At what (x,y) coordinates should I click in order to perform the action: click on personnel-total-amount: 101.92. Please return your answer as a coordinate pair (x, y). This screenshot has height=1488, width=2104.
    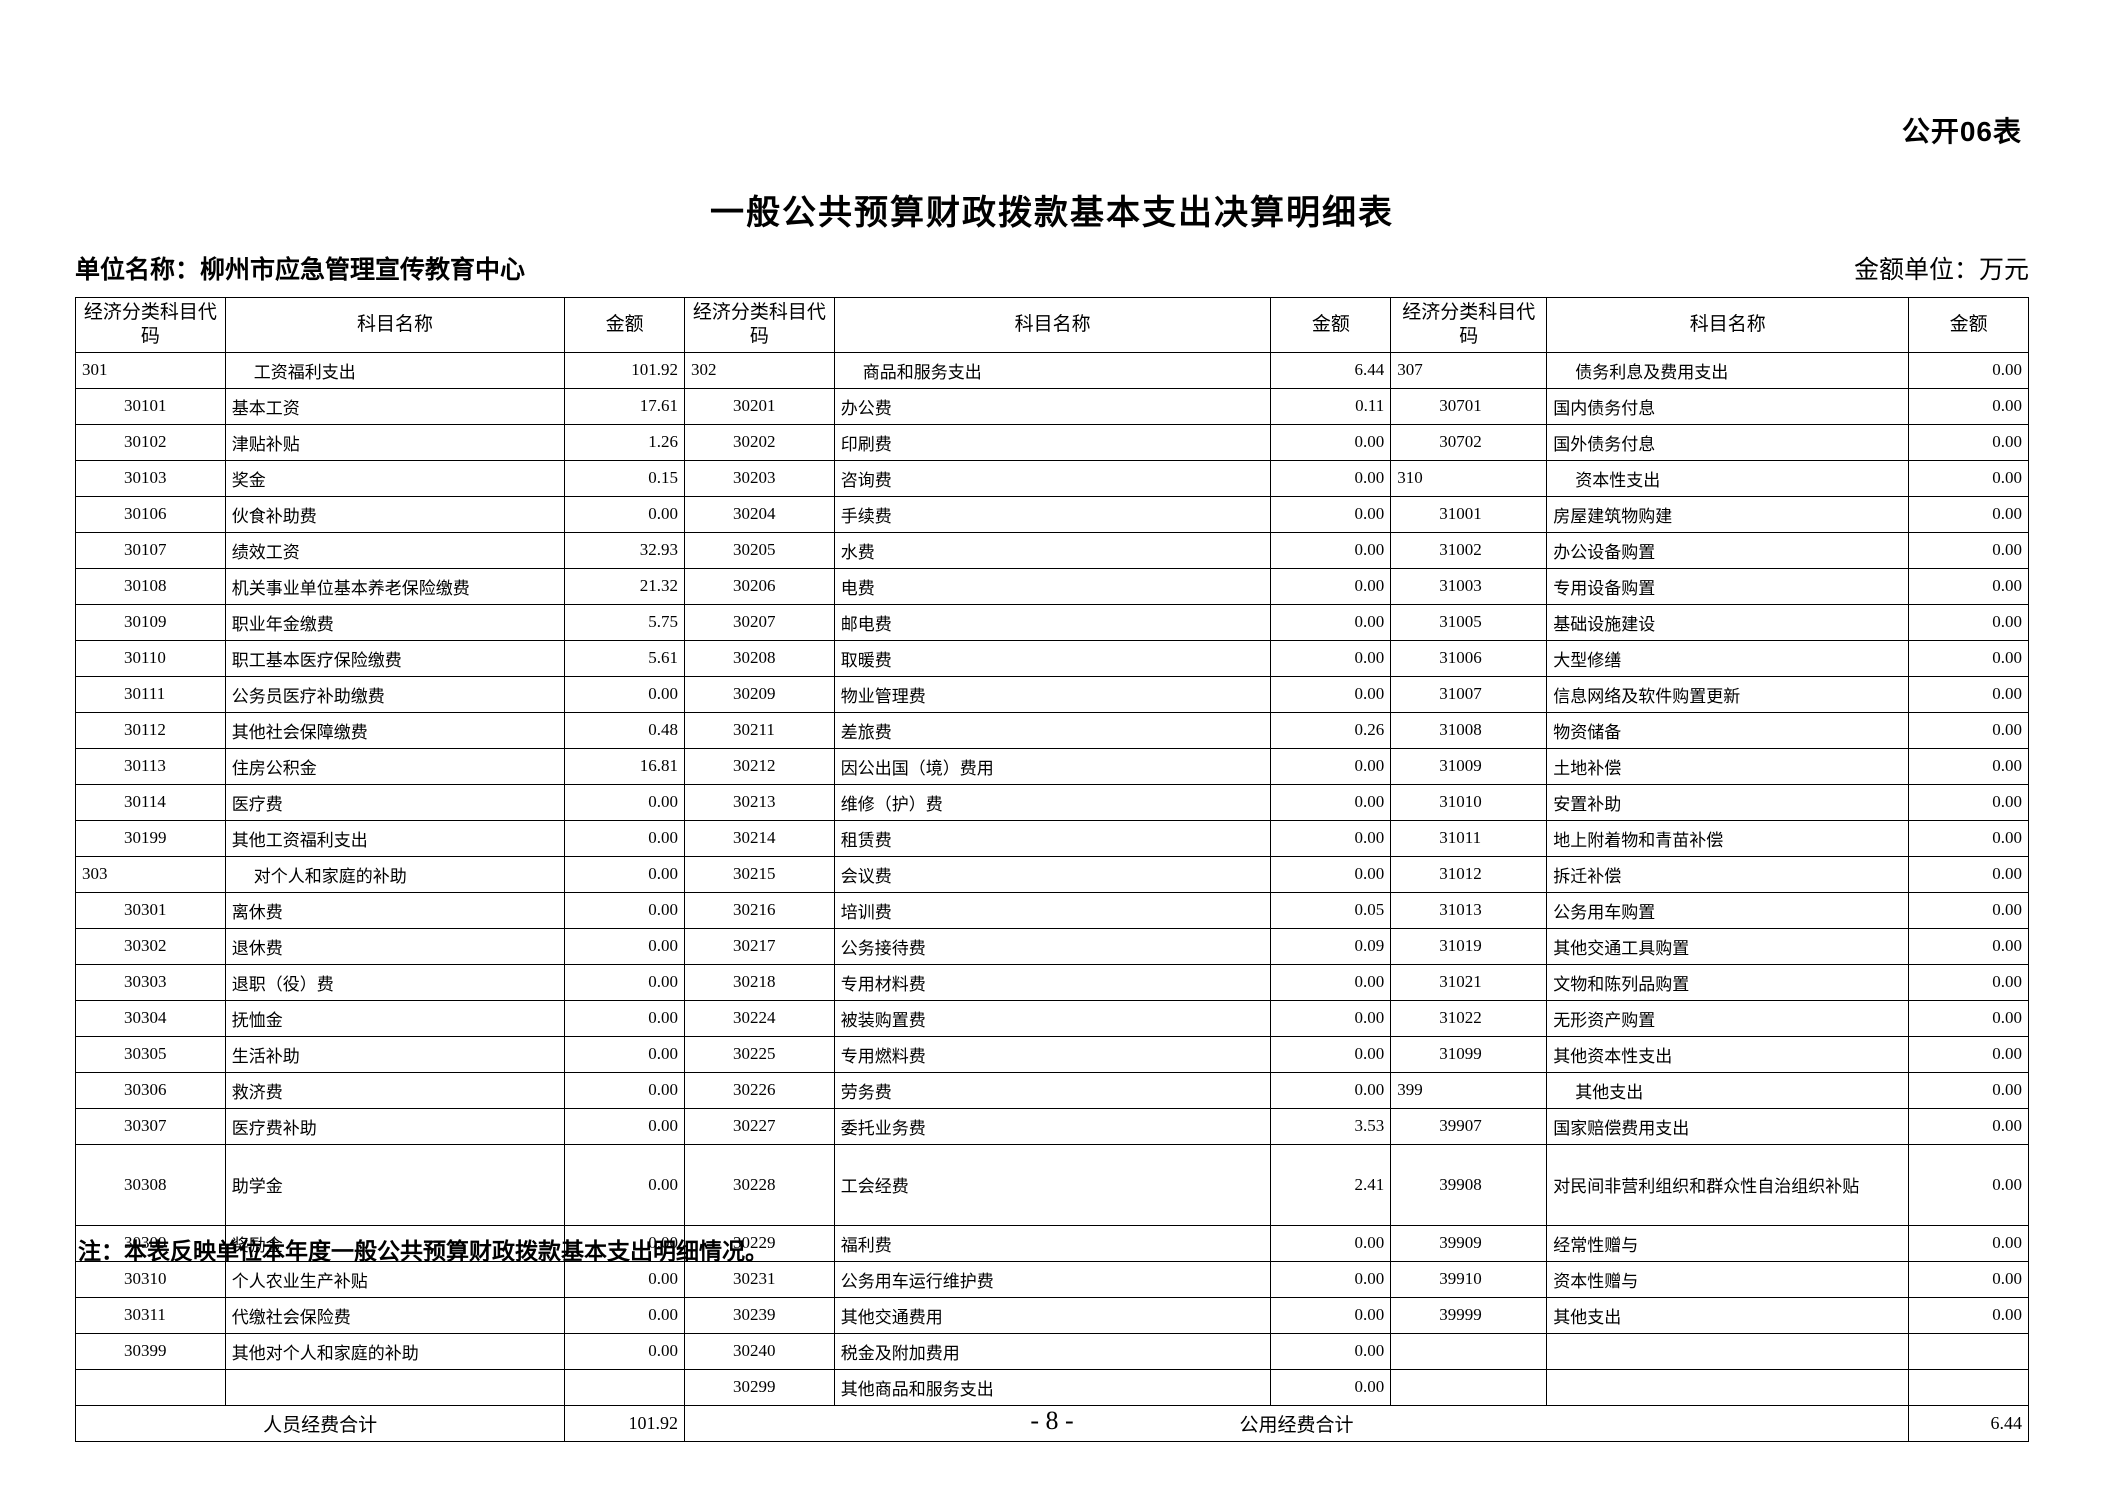
    Looking at the image, I should click on (624, 1423).